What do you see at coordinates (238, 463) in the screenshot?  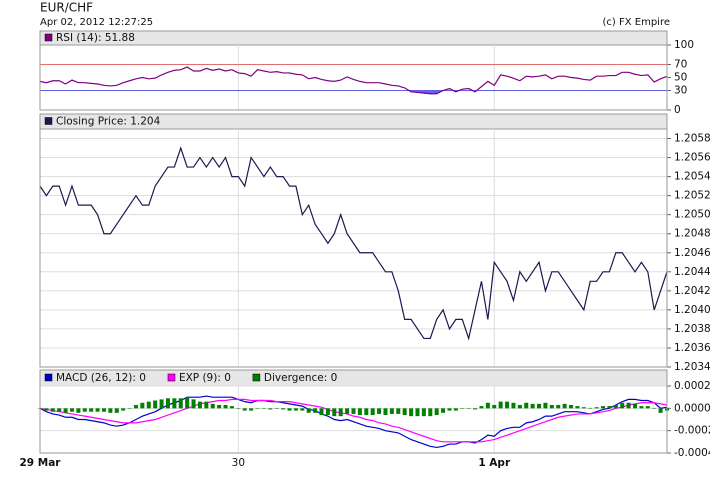 I see `x-tick-label: 30` at bounding box center [238, 463].